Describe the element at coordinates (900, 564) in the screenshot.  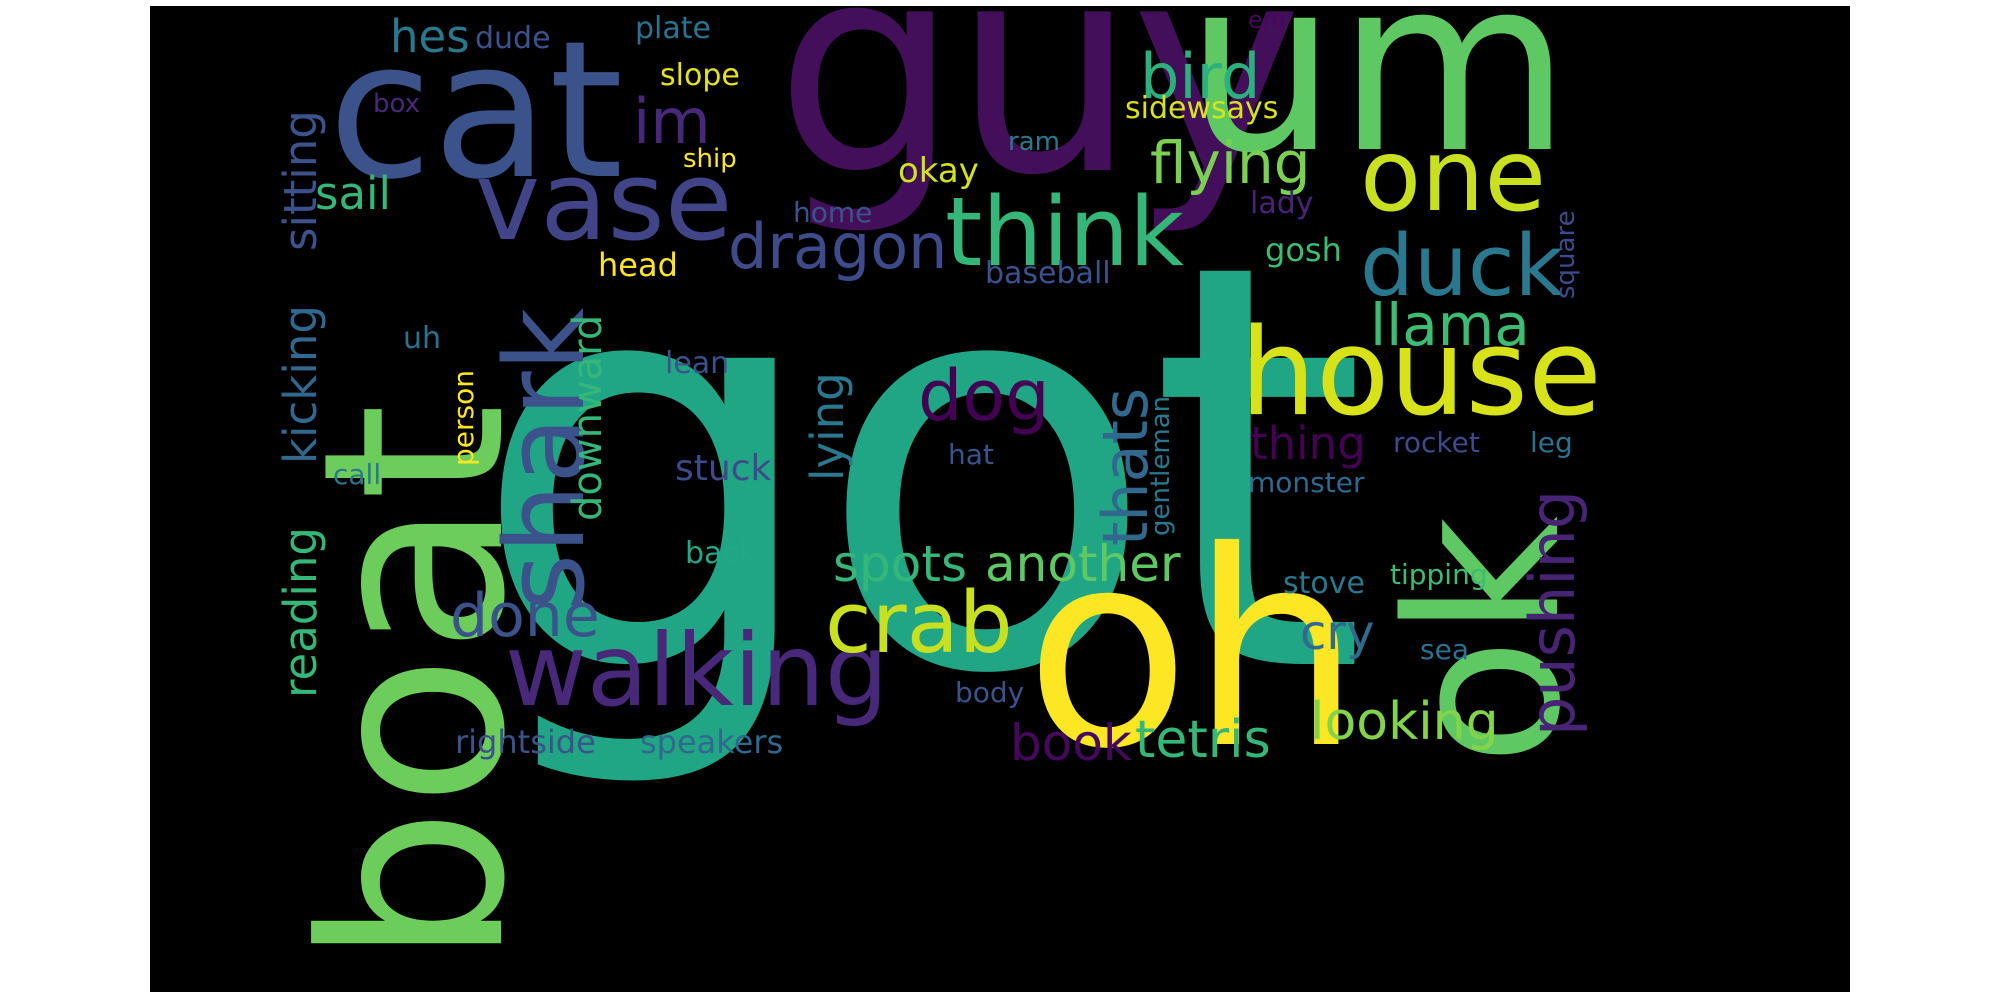
I see `word-spots: spots` at that location.